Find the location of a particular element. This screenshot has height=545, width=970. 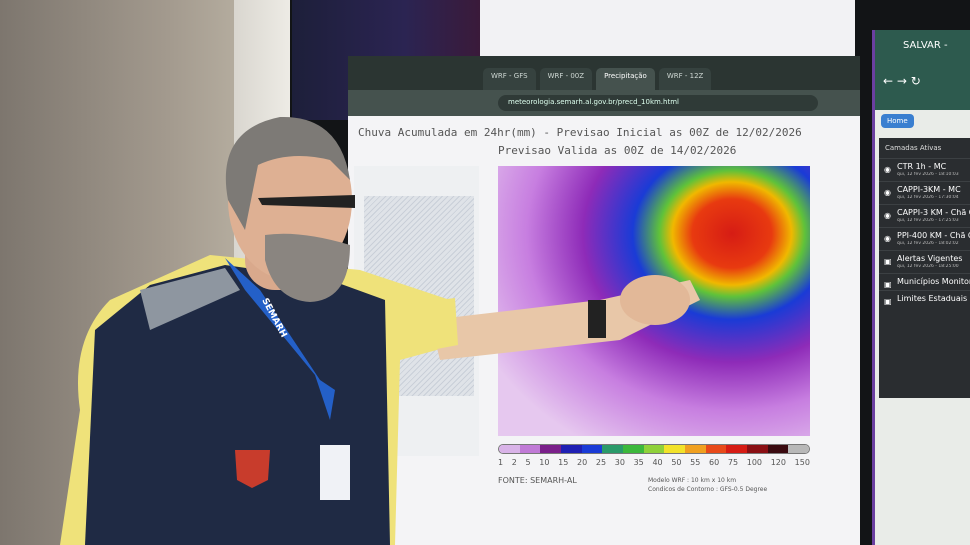

colorbar-tick: 25 is located at coordinates (601, 462).